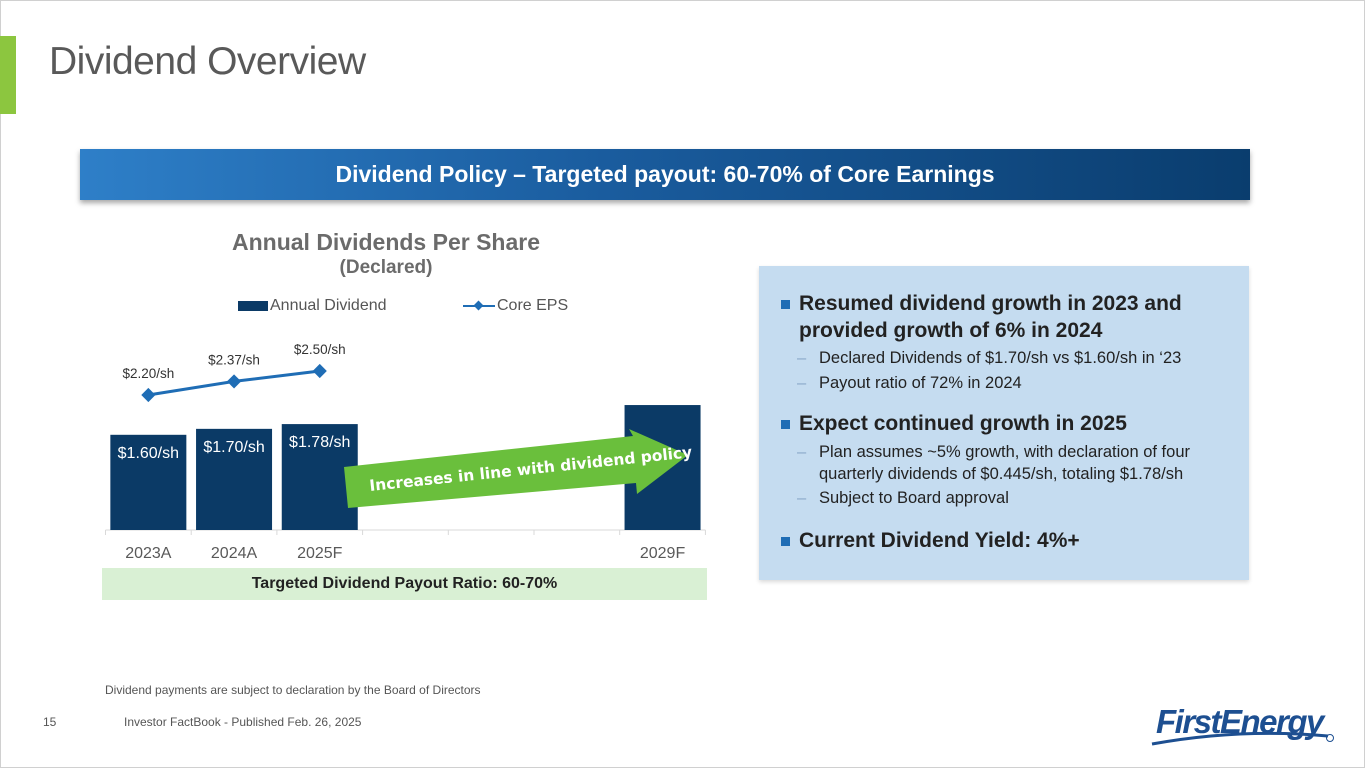  I want to click on payout-ratio-label: Targeted Dividend Payout Ratio: 60-70%, so click(404, 583).